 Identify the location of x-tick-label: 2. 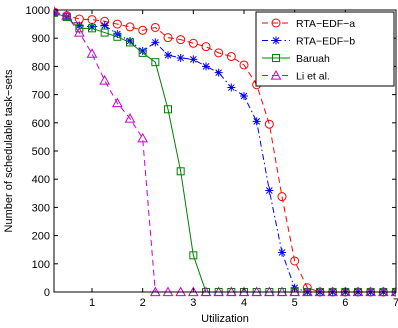
(143, 303).